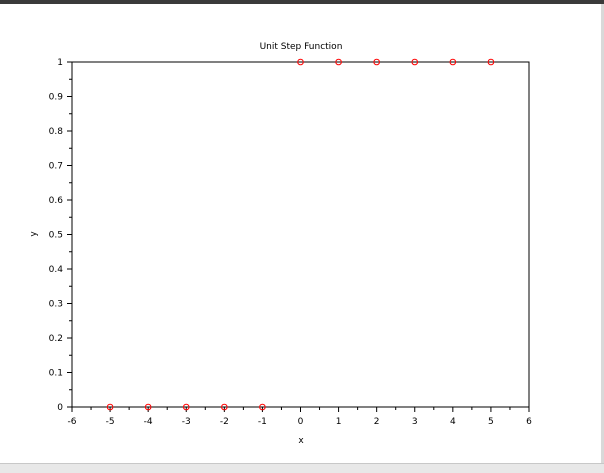 The image size is (604, 473). What do you see at coordinates (415, 422) in the screenshot?
I see `x-tick-label: 3` at bounding box center [415, 422].